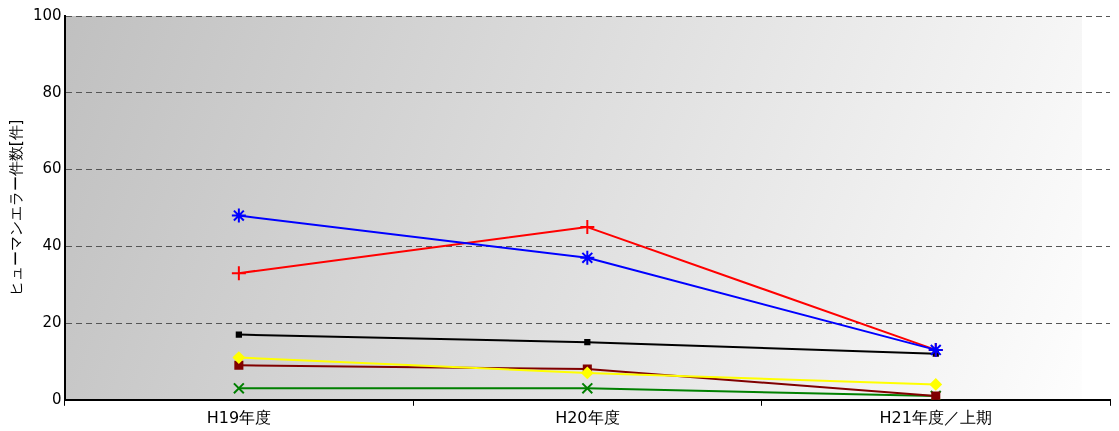  What do you see at coordinates (15, 208) in the screenshot?
I see `y-axis-title: ヒューマンエラー件数[件]` at bounding box center [15, 208].